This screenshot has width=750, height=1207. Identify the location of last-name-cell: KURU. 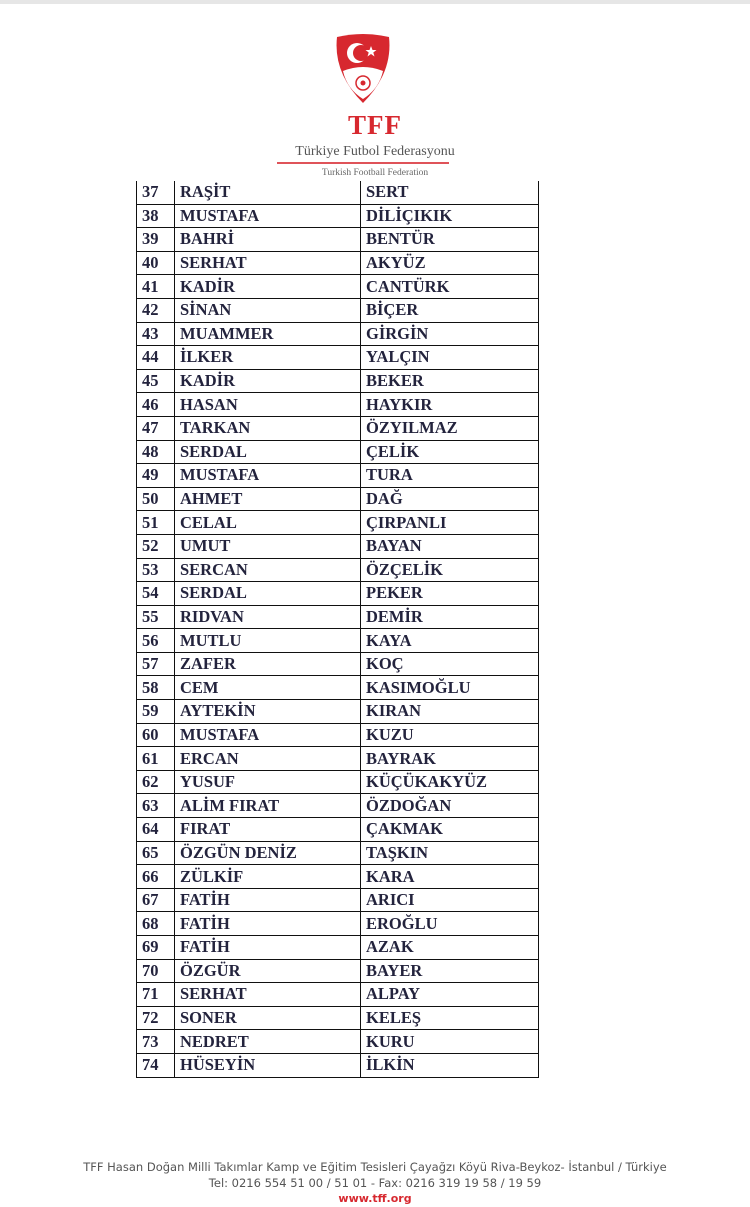
(449, 1041).